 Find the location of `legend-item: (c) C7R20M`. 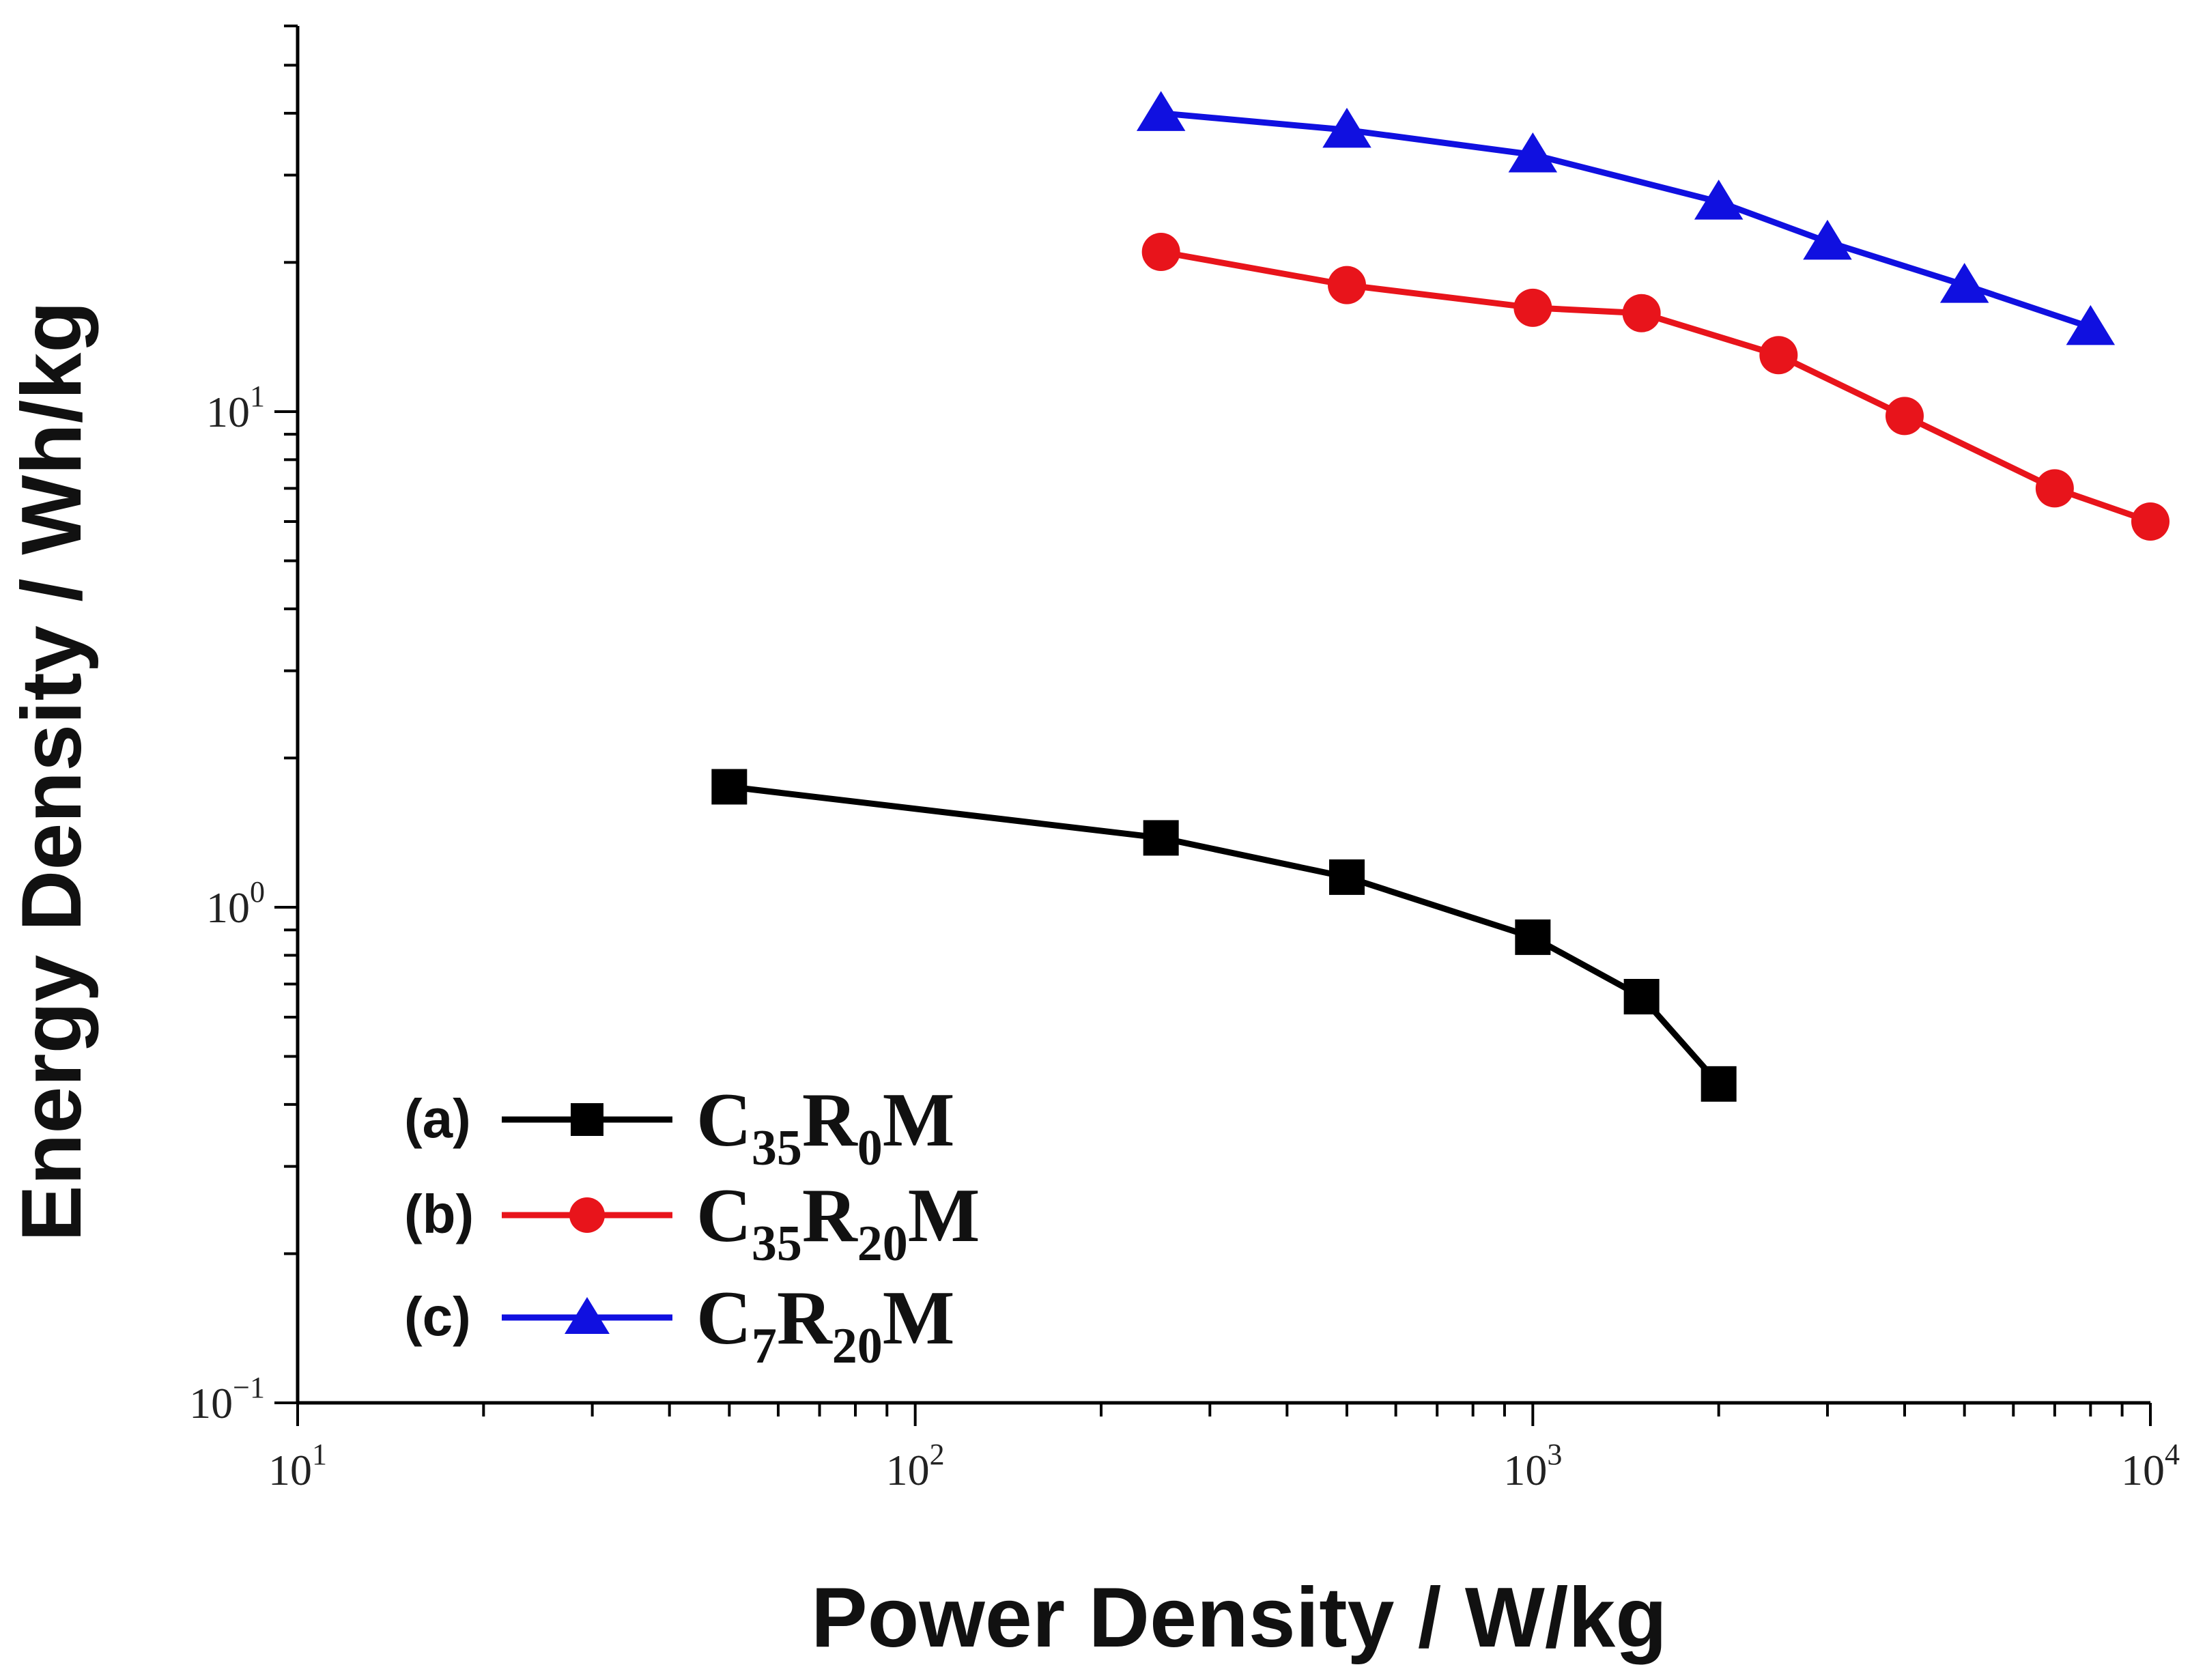

legend-item: (c) C7R20M is located at coordinates (679, 1325).